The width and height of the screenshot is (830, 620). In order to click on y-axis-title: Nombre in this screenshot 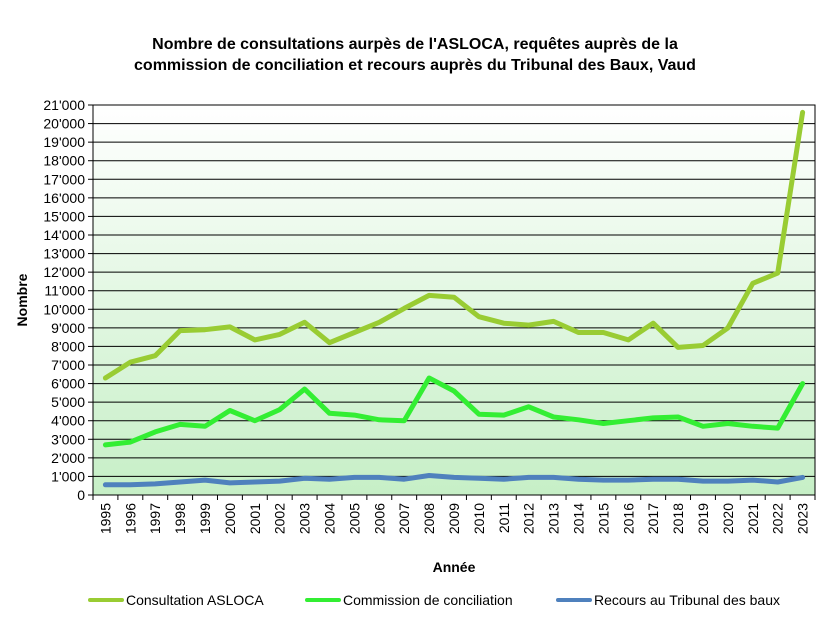, I will do `click(22, 299)`.